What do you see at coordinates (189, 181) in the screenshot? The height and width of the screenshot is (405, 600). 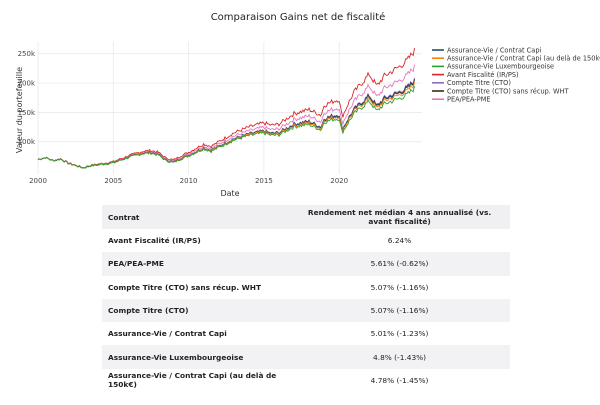 I see `x-tick-label: 2010` at bounding box center [189, 181].